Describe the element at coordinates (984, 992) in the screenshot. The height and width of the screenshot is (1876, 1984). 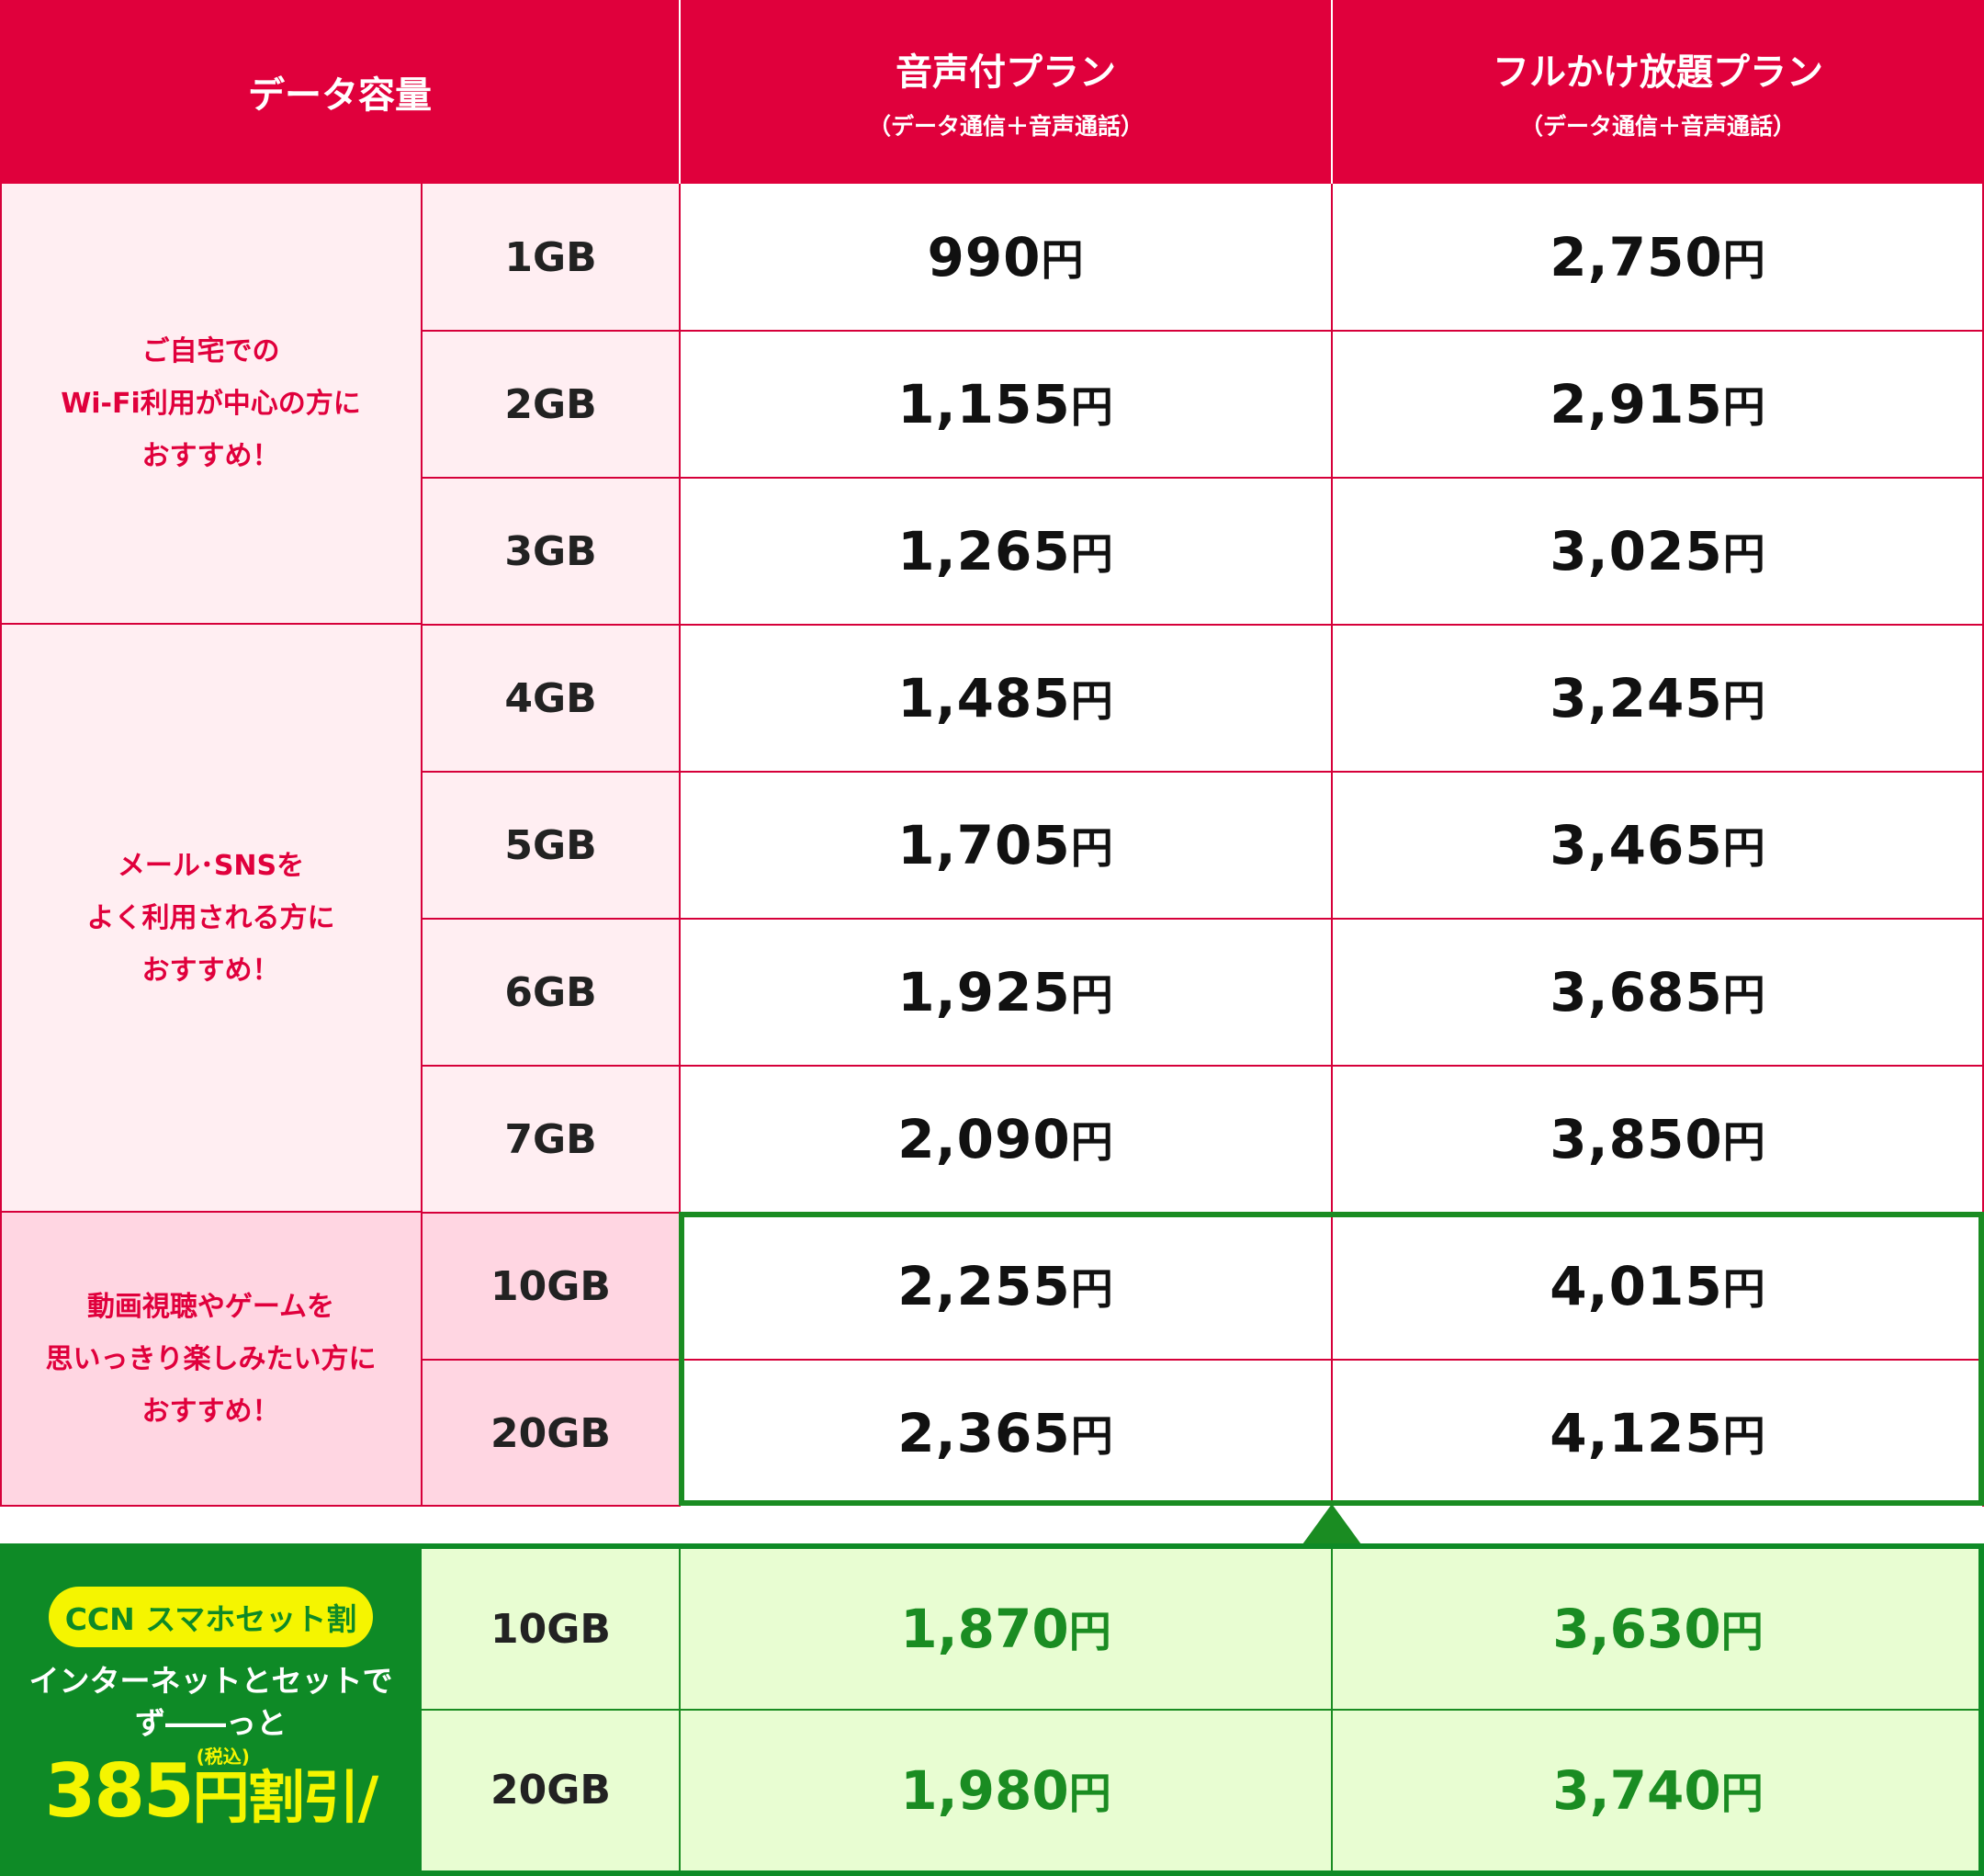
I see `price-value: 1,925` at that location.